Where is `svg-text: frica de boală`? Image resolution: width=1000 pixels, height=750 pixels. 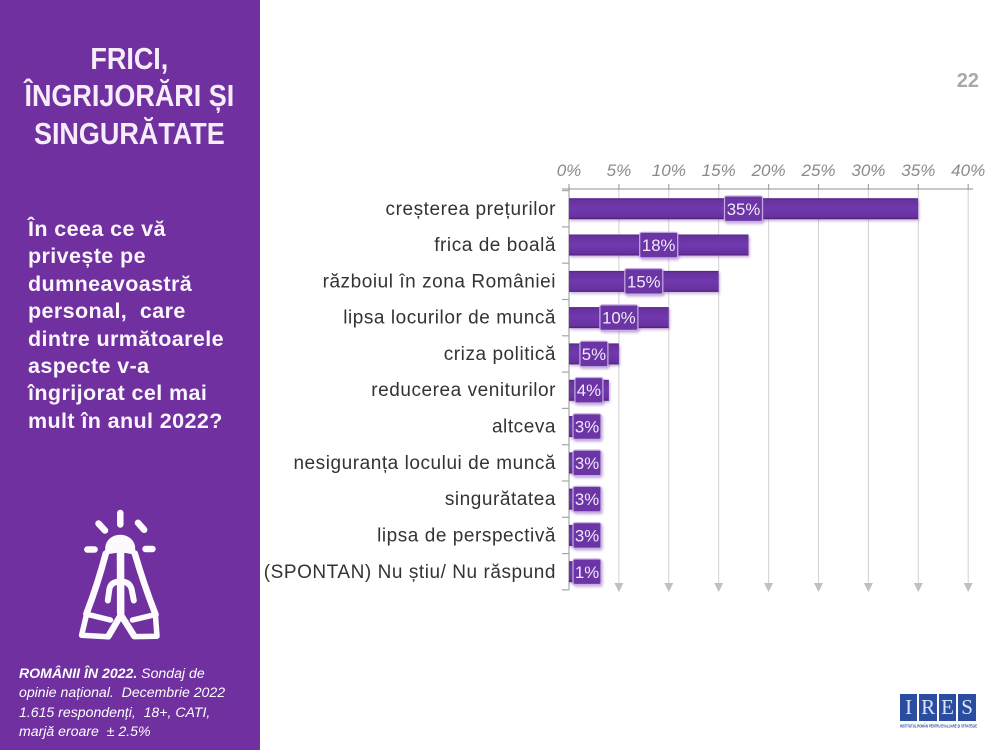 svg-text: frica de boală is located at coordinates (495, 245).